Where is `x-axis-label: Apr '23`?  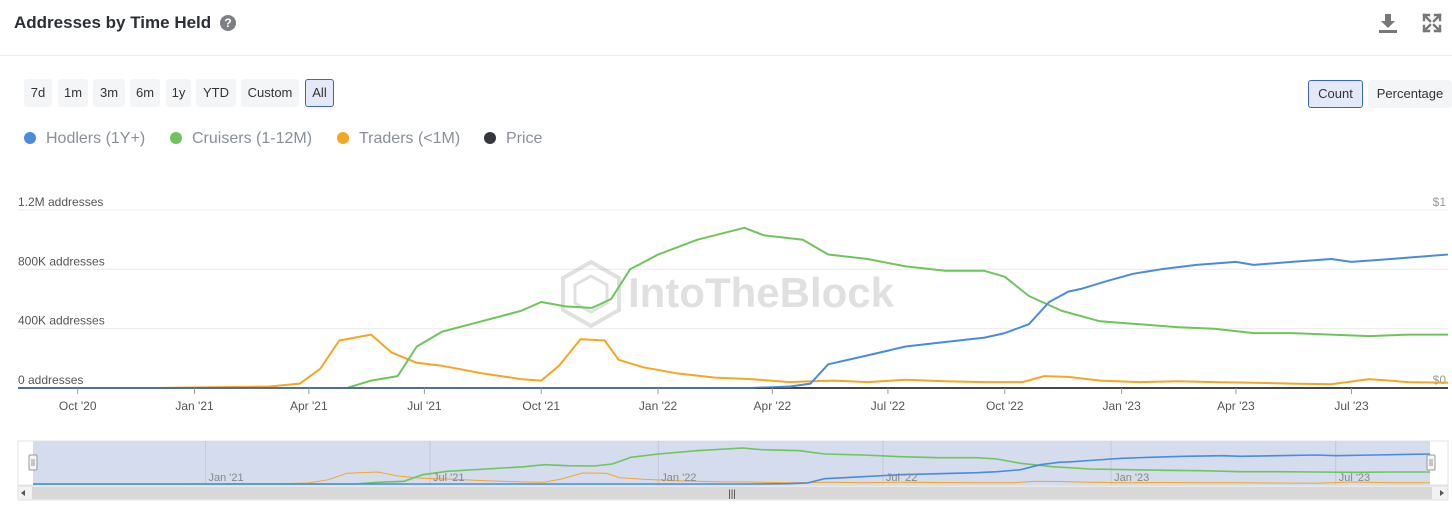 x-axis-label: Apr '23 is located at coordinates (1236, 406).